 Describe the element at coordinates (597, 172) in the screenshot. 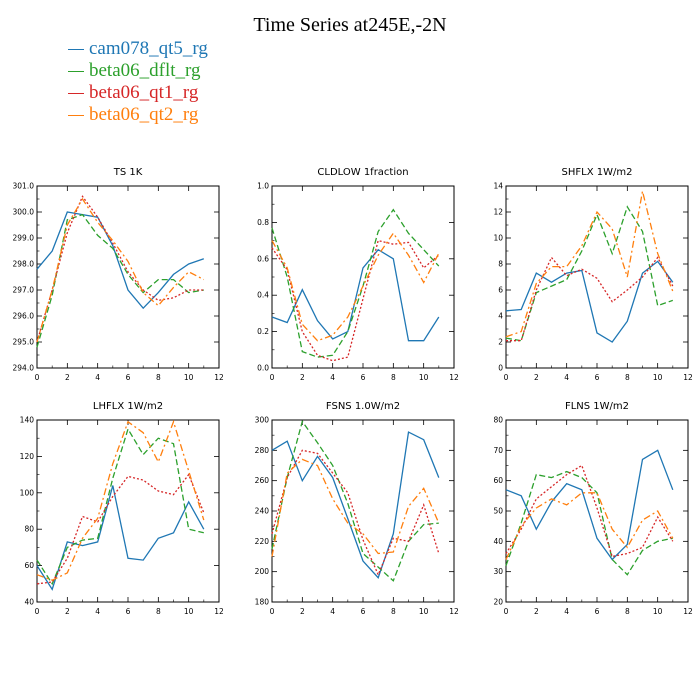

I see `panel-title: SHFLX 1W/m2` at that location.